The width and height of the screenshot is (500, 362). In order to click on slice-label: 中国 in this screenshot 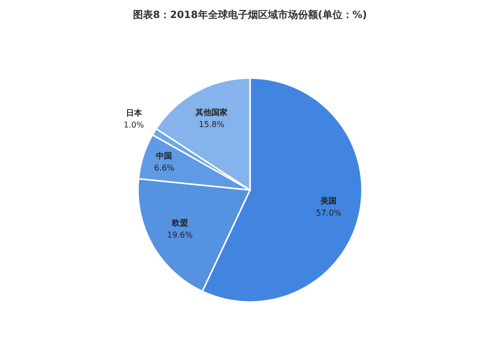, I will do `click(164, 156)`.